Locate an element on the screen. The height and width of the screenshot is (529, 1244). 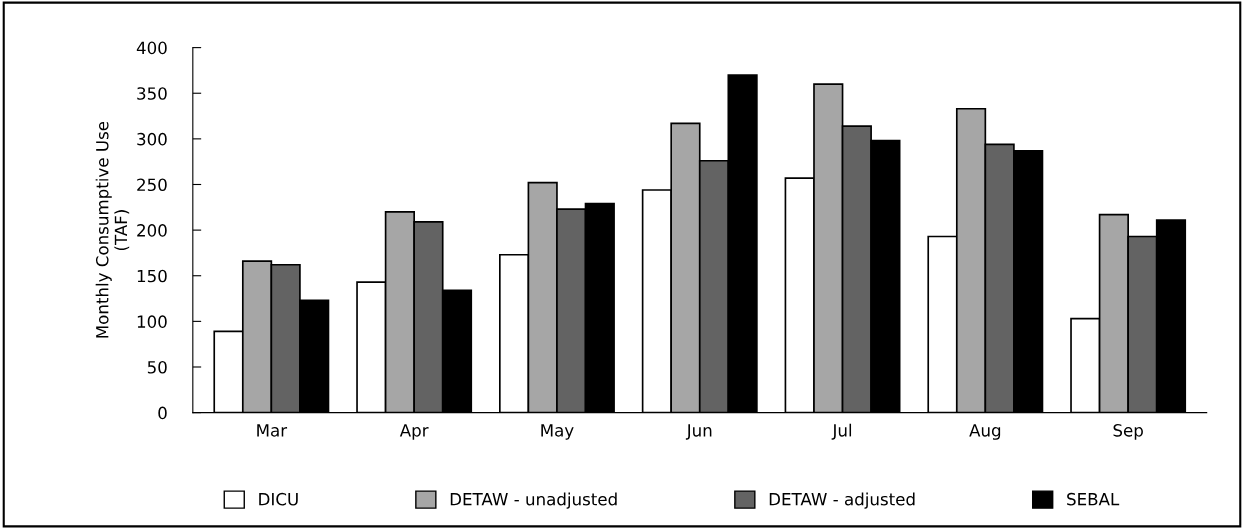
x-tick-label: Aug is located at coordinates (985, 432).